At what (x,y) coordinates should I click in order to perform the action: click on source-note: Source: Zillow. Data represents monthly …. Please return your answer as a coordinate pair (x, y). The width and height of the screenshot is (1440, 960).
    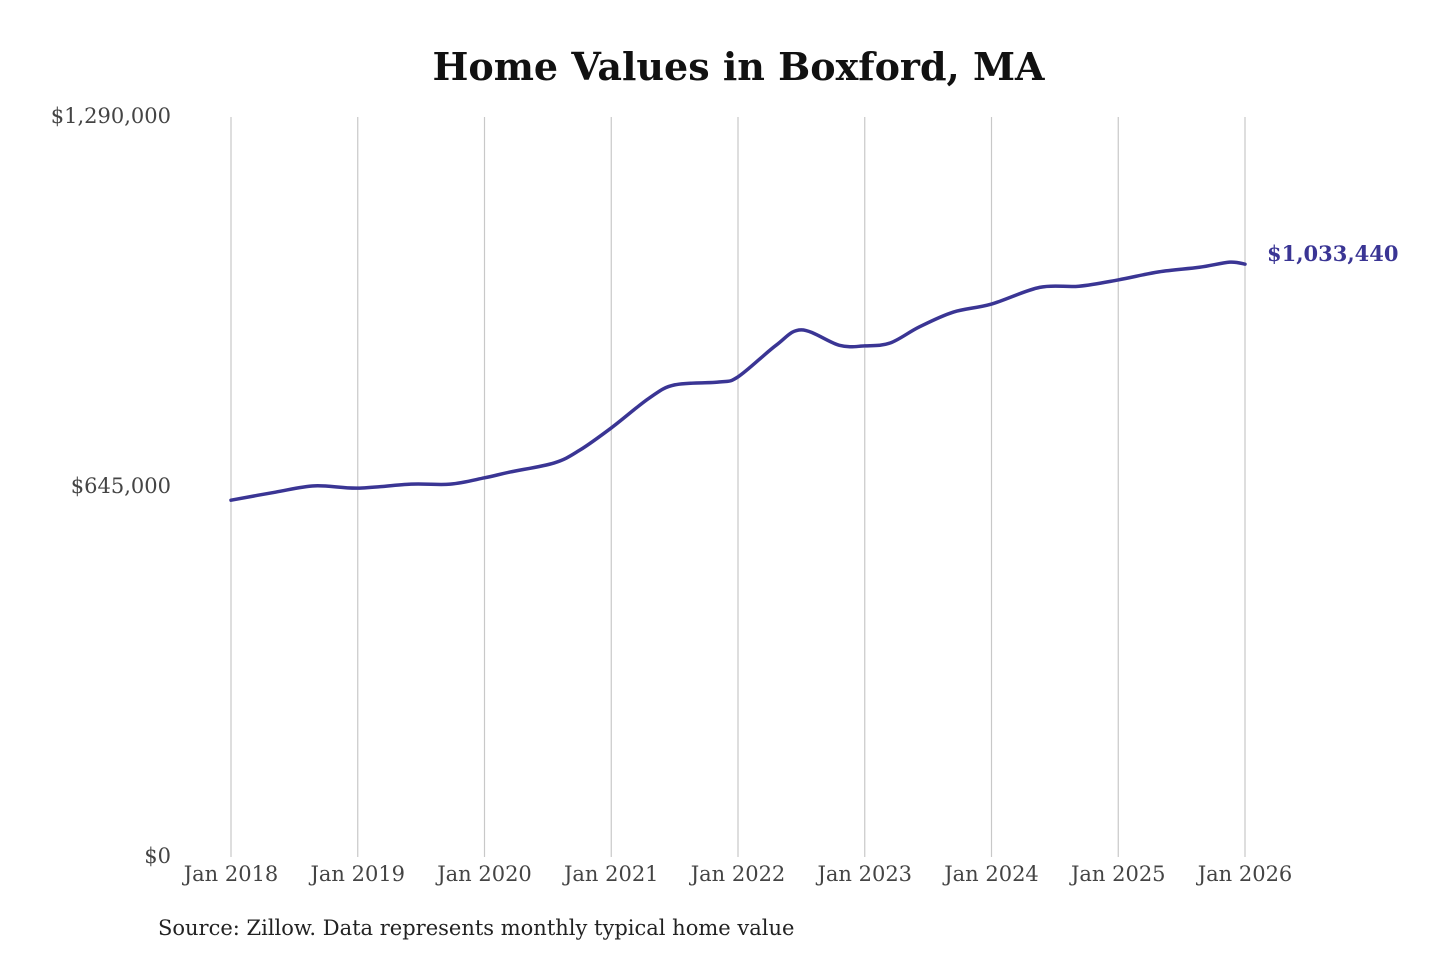
    Looking at the image, I should click on (476, 928).